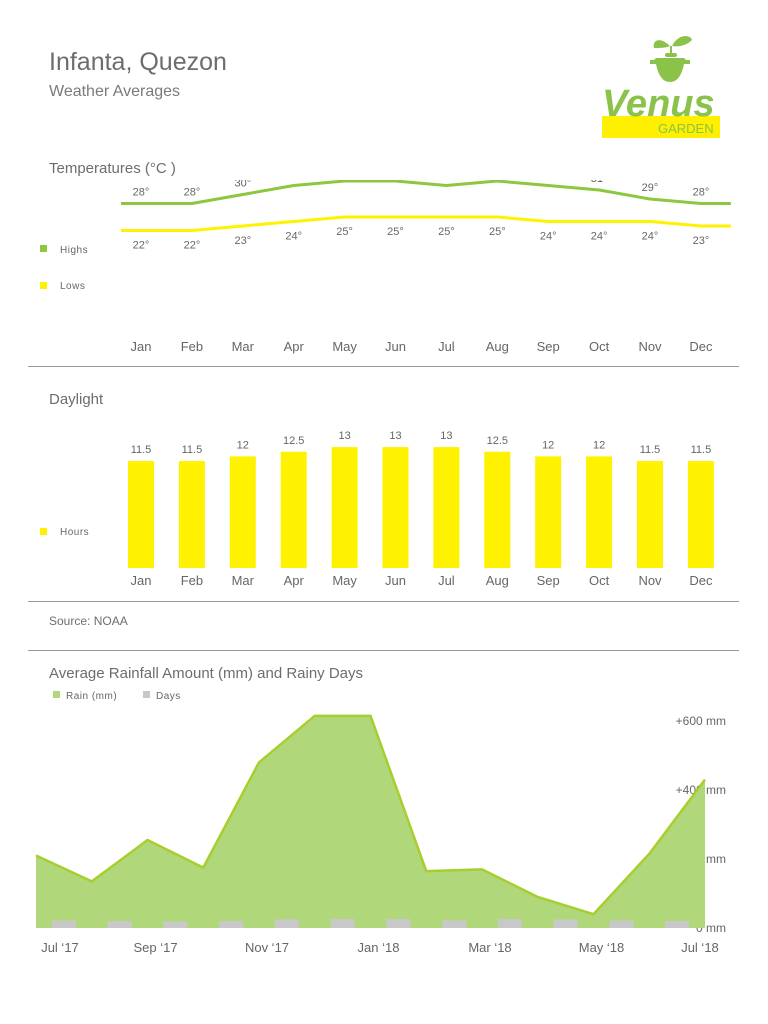  What do you see at coordinates (379, 947) in the screenshot?
I see `x-tick-label: Jan ‘18` at bounding box center [379, 947].